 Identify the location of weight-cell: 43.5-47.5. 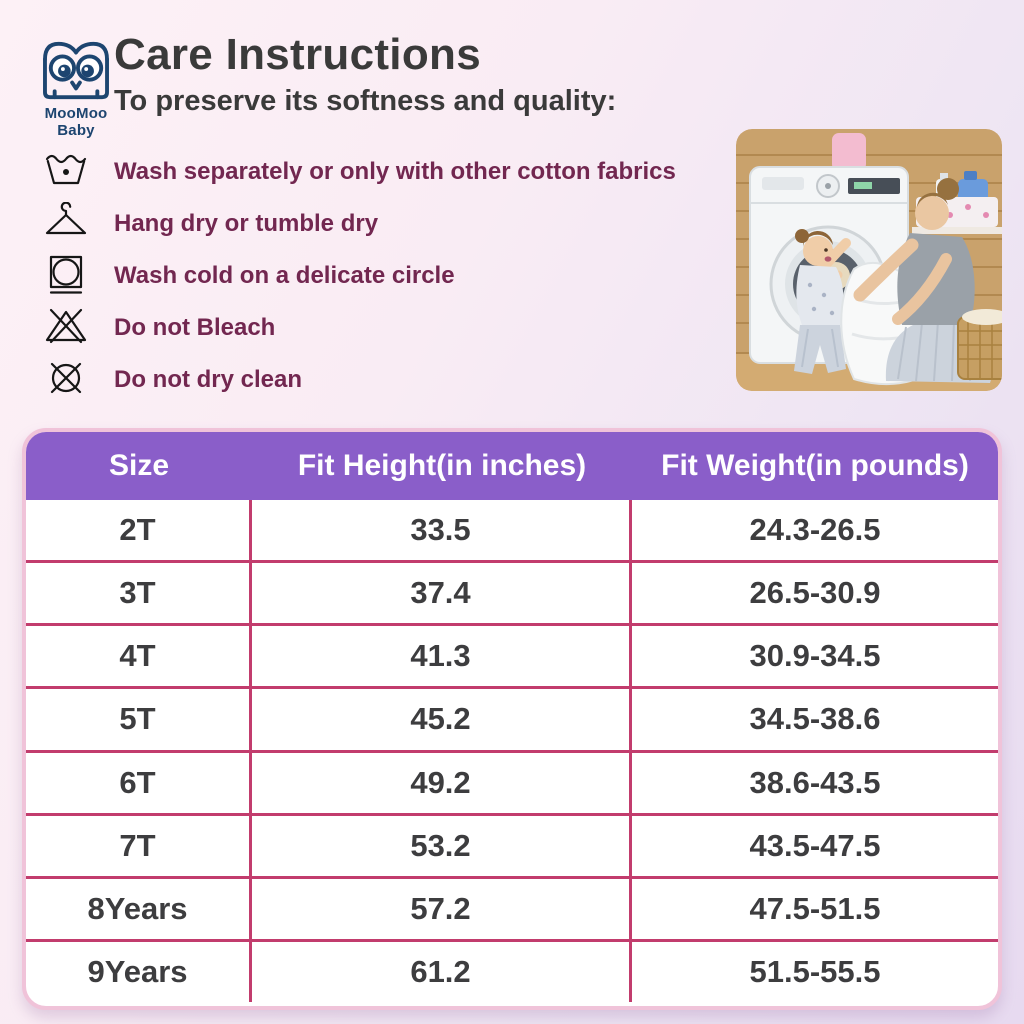
(815, 845).